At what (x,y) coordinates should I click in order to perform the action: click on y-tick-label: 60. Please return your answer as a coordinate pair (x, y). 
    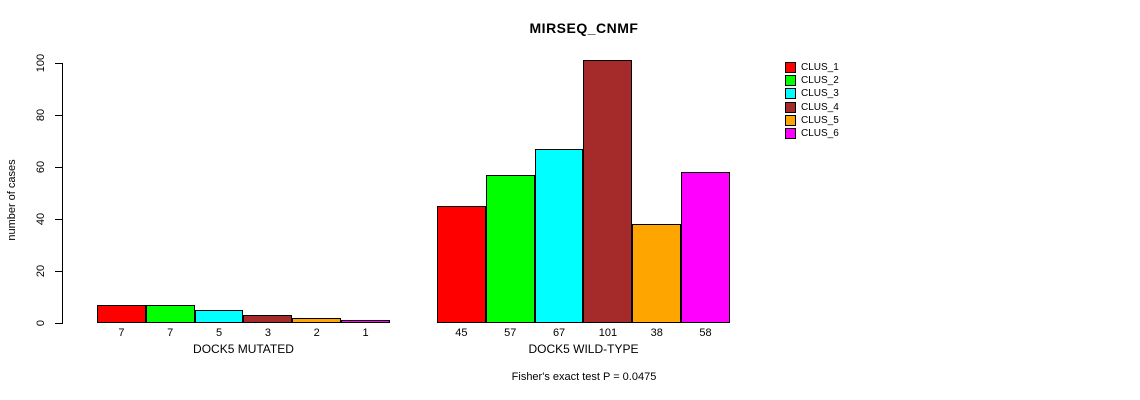
    Looking at the image, I should click on (41, 167).